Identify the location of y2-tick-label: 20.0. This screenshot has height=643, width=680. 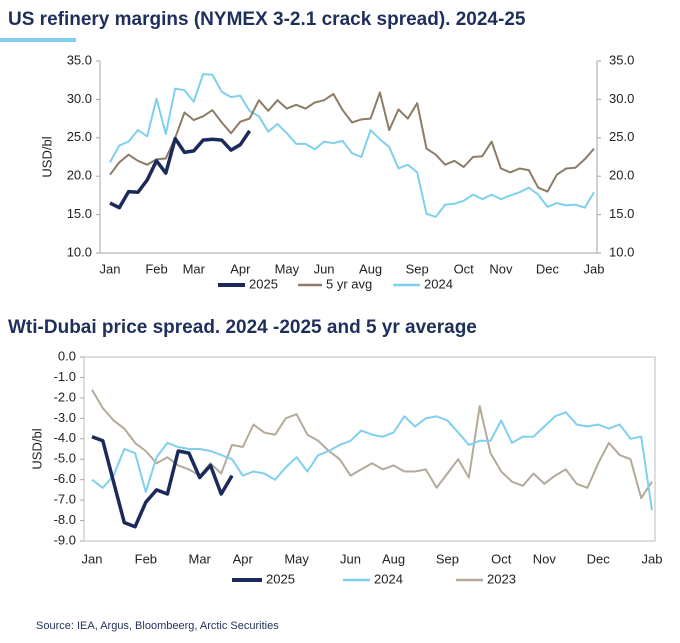
(621, 175).